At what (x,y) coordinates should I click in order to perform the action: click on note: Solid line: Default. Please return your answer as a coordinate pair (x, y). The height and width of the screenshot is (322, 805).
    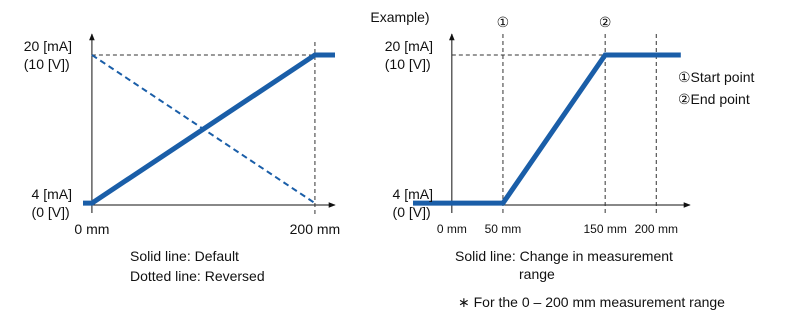
    Looking at the image, I should click on (184, 256).